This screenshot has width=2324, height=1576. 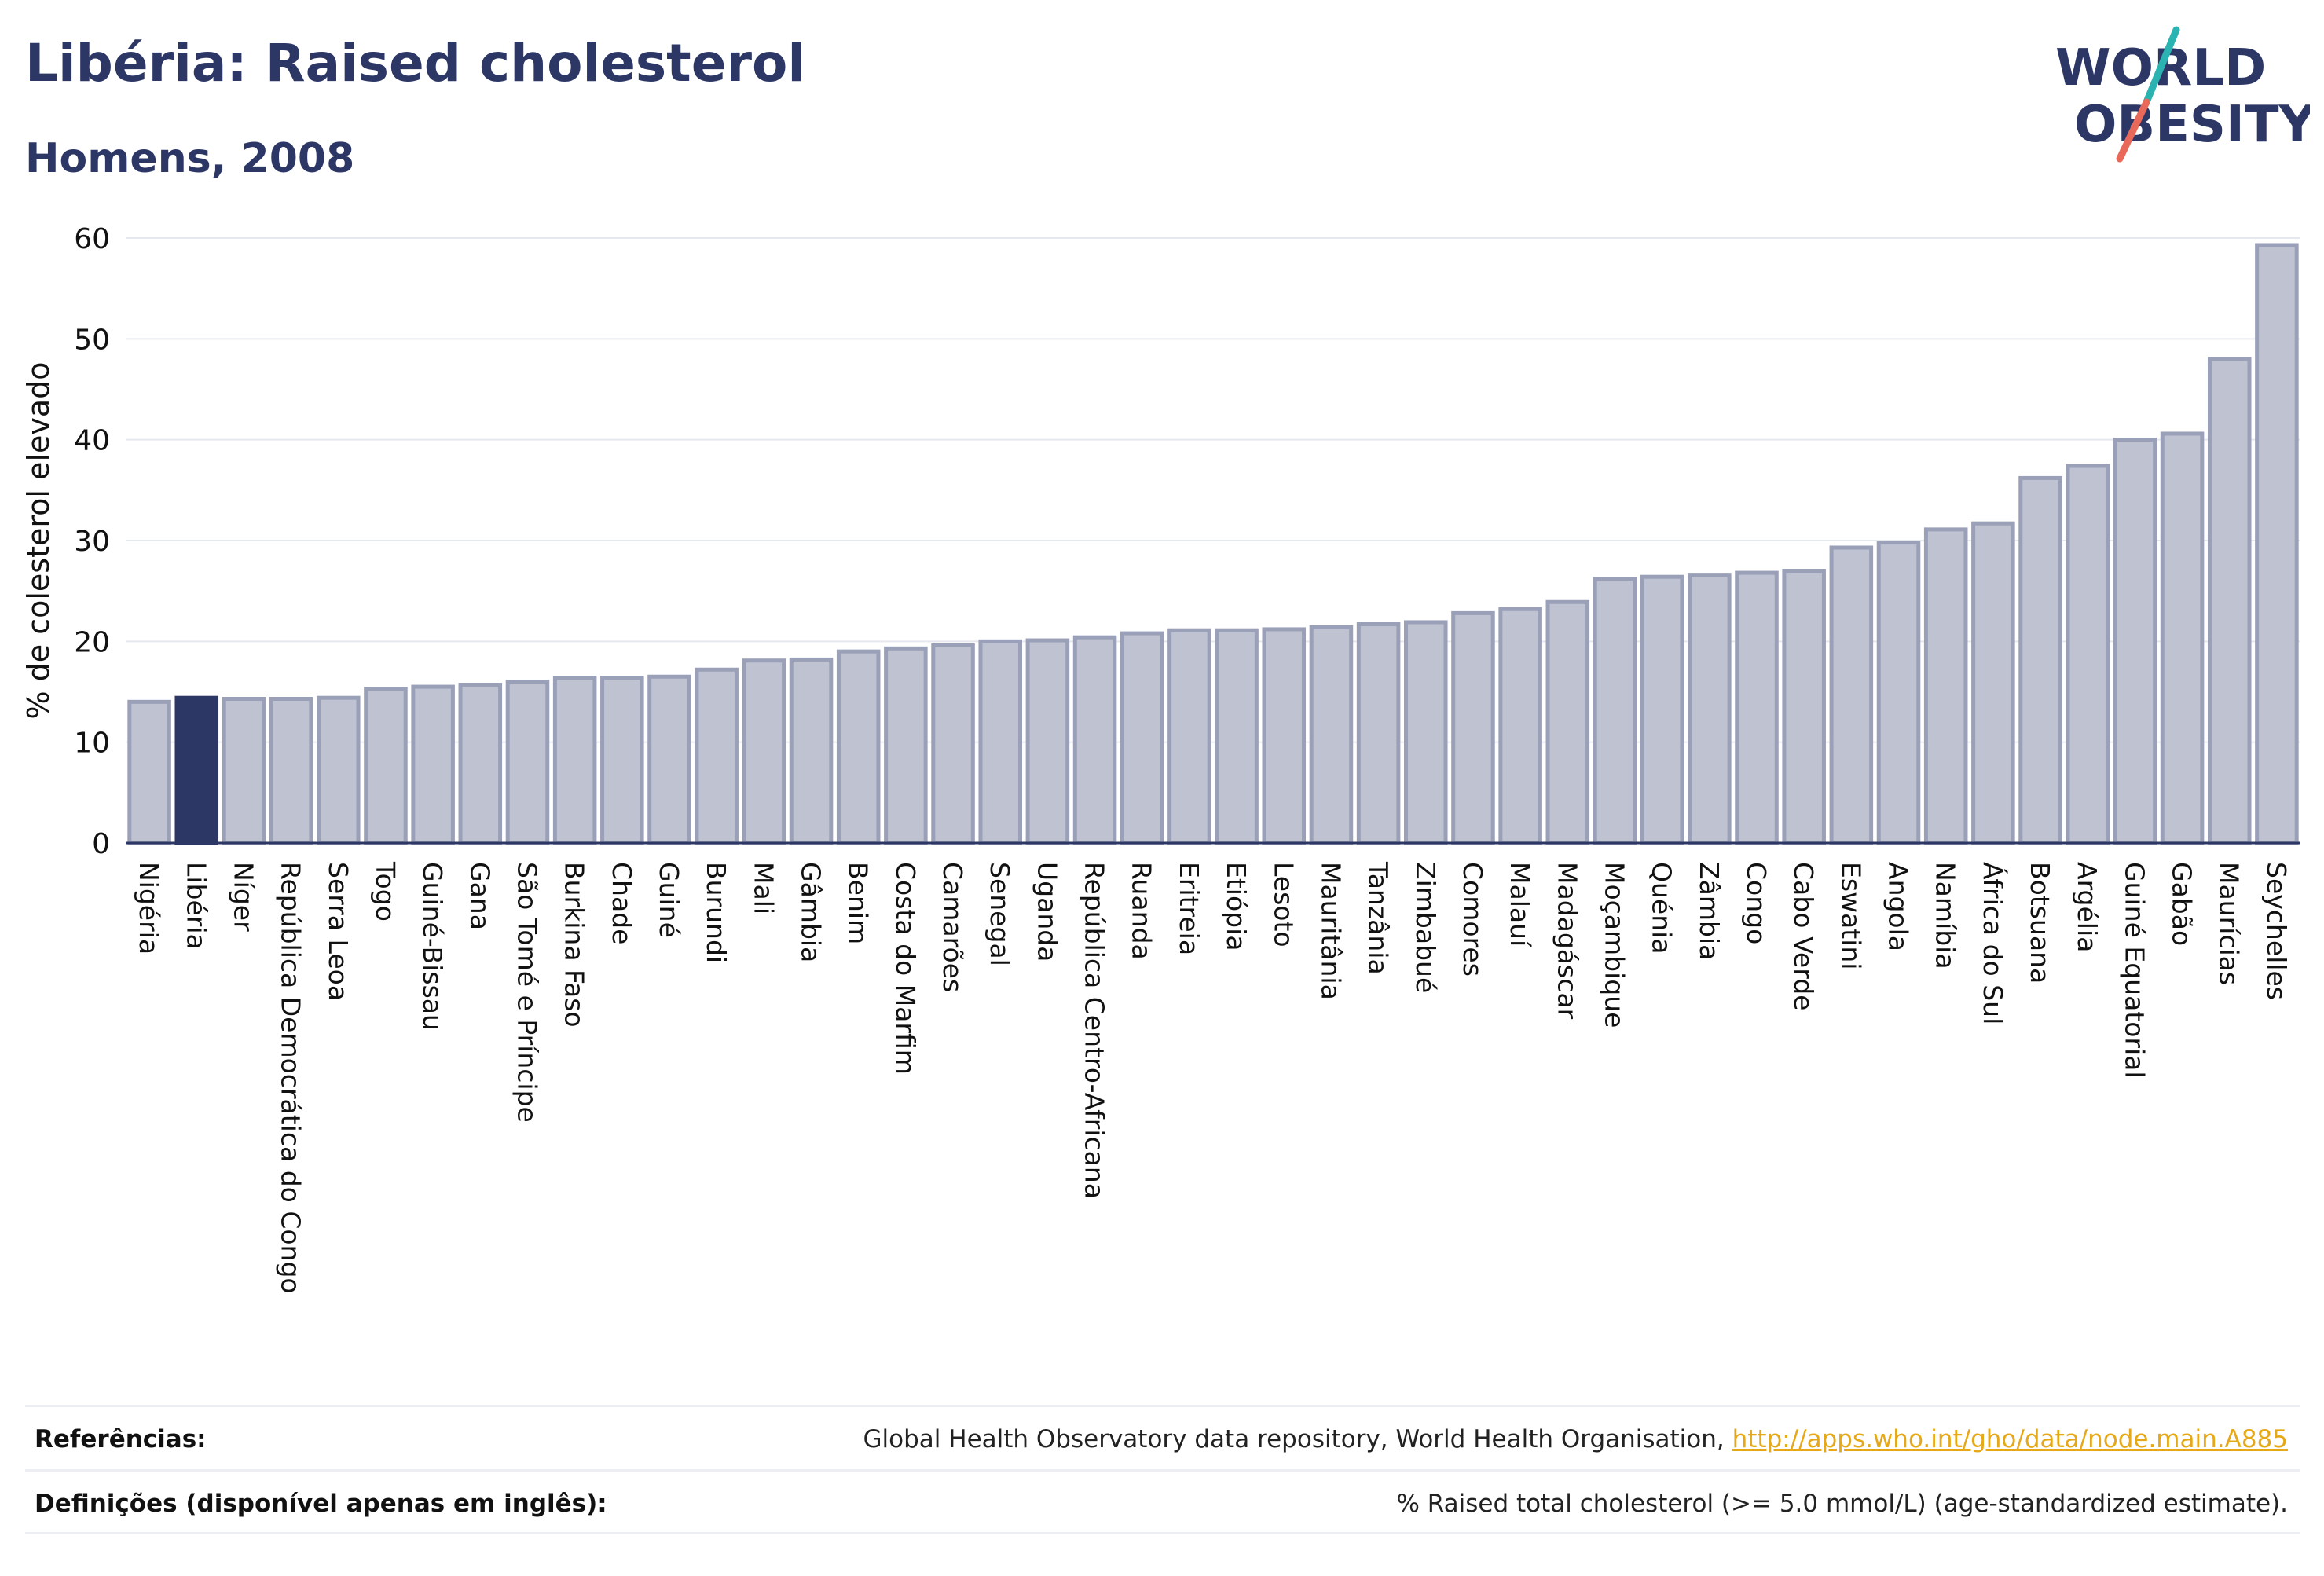 I want to click on y-tick-label: 30, so click(x=92, y=542).